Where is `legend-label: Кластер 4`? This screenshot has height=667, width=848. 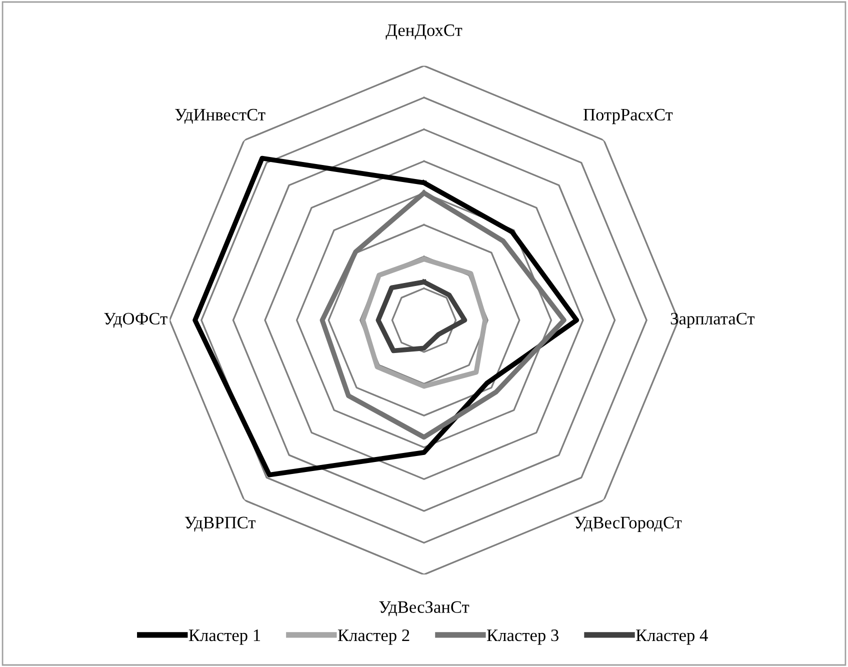 legend-label: Кластер 4 is located at coordinates (672, 637).